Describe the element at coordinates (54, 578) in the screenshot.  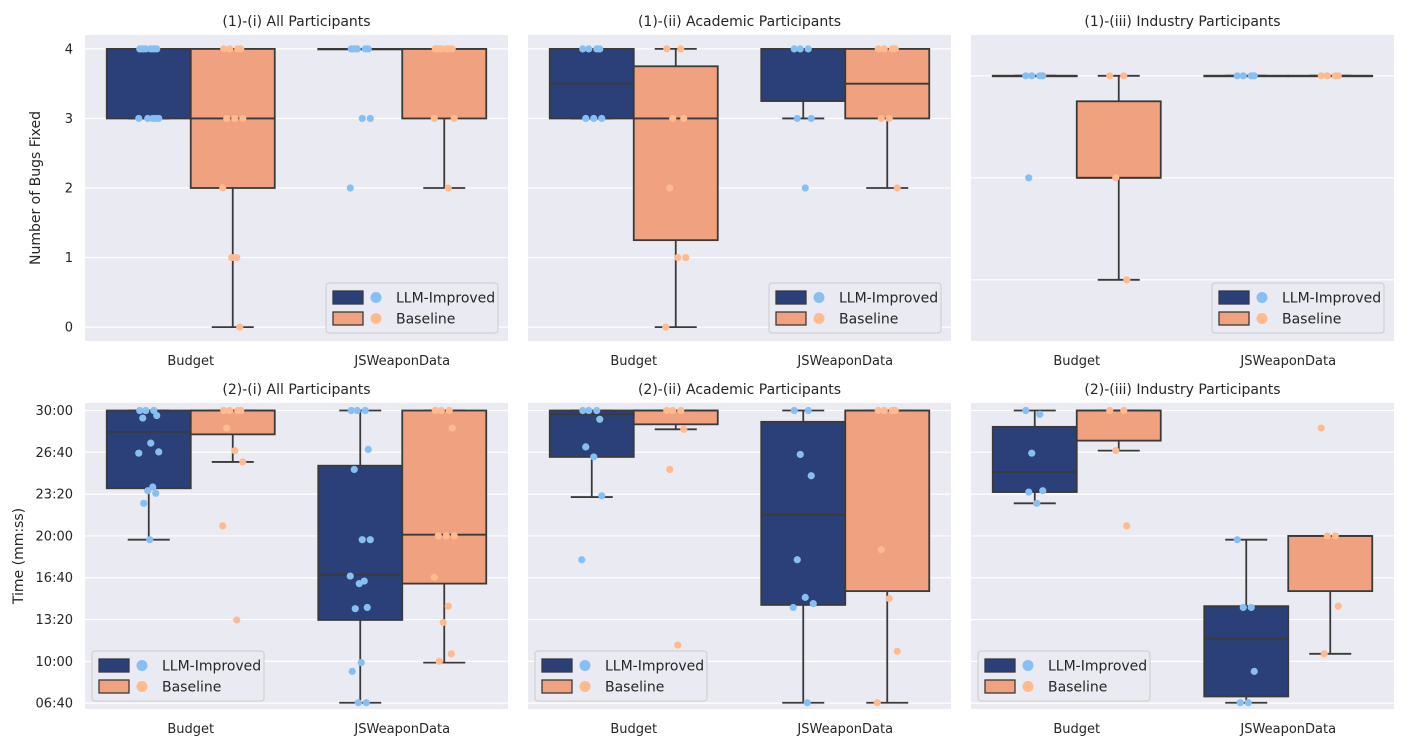
I see `y-tick-label: 16:40` at that location.